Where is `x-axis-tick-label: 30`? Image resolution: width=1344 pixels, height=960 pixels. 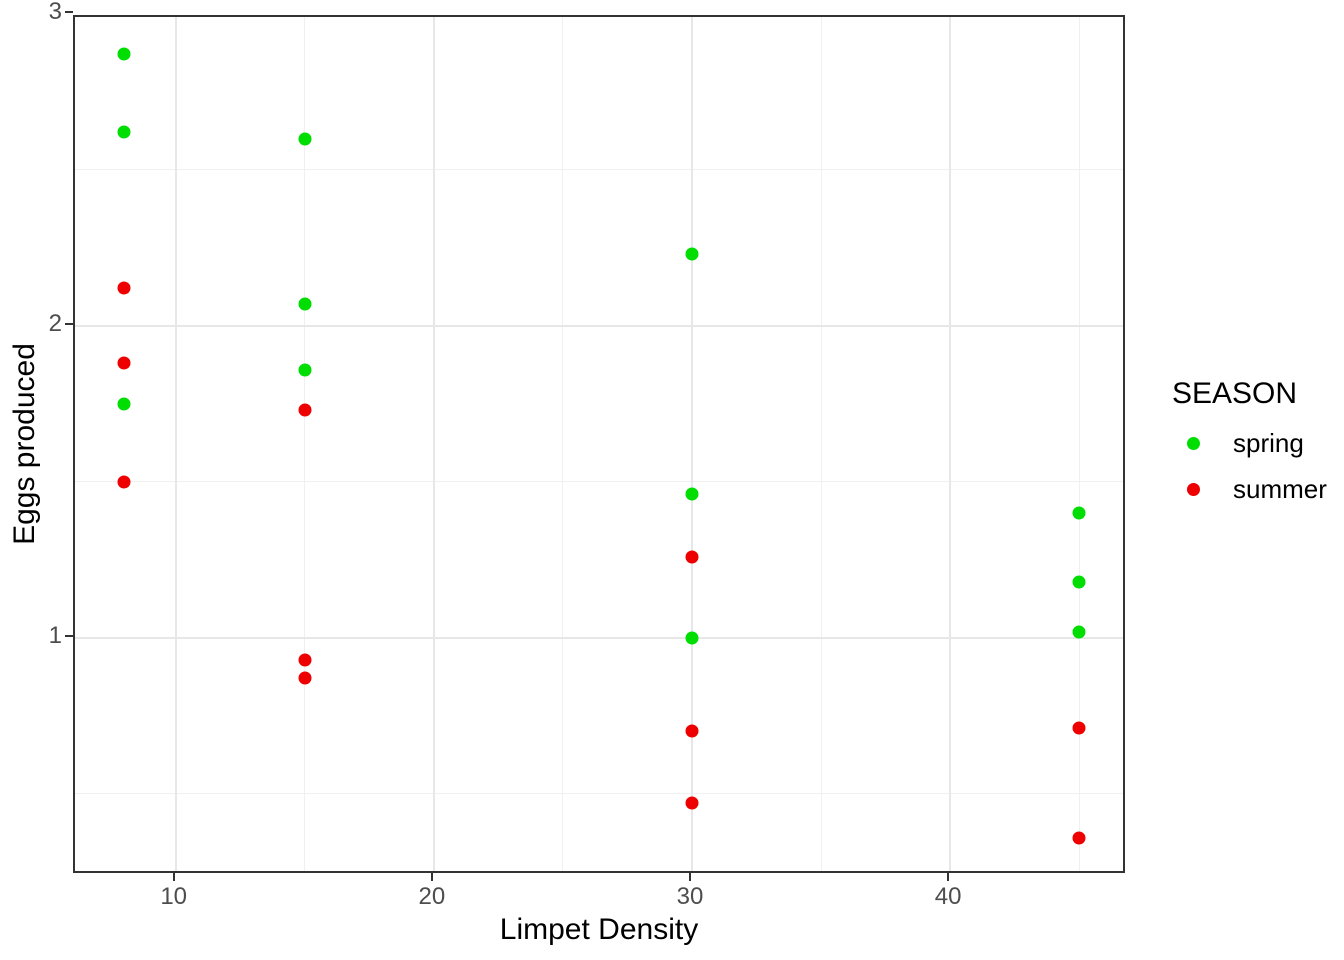 x-axis-tick-label: 30 is located at coordinates (690, 896).